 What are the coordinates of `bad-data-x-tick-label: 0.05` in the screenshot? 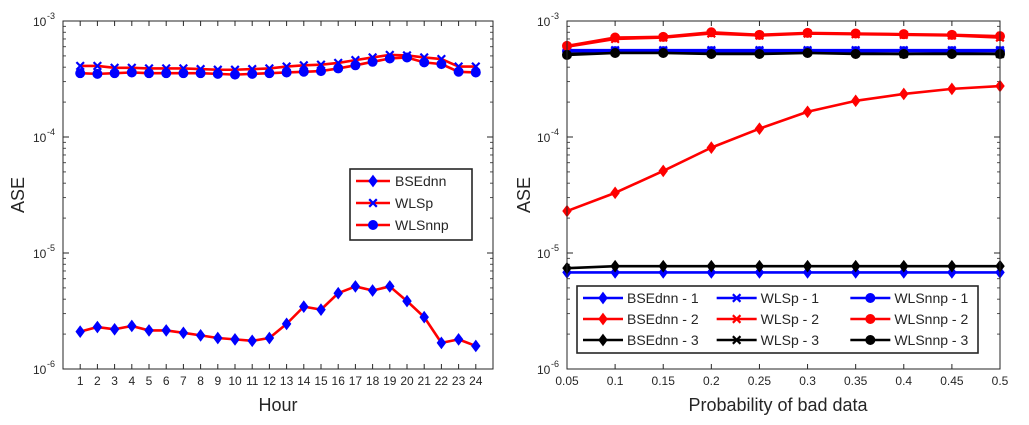 It's located at (567, 381).